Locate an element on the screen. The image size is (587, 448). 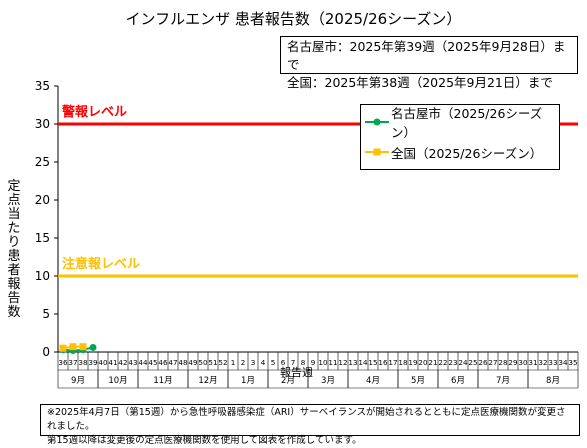
week-tick-label: 30 is located at coordinates (523, 362).